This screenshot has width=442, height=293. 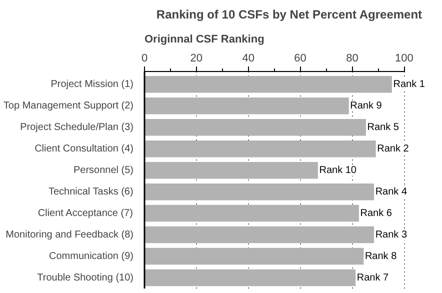 I want to click on data-label: Rank 3, so click(x=391, y=234).